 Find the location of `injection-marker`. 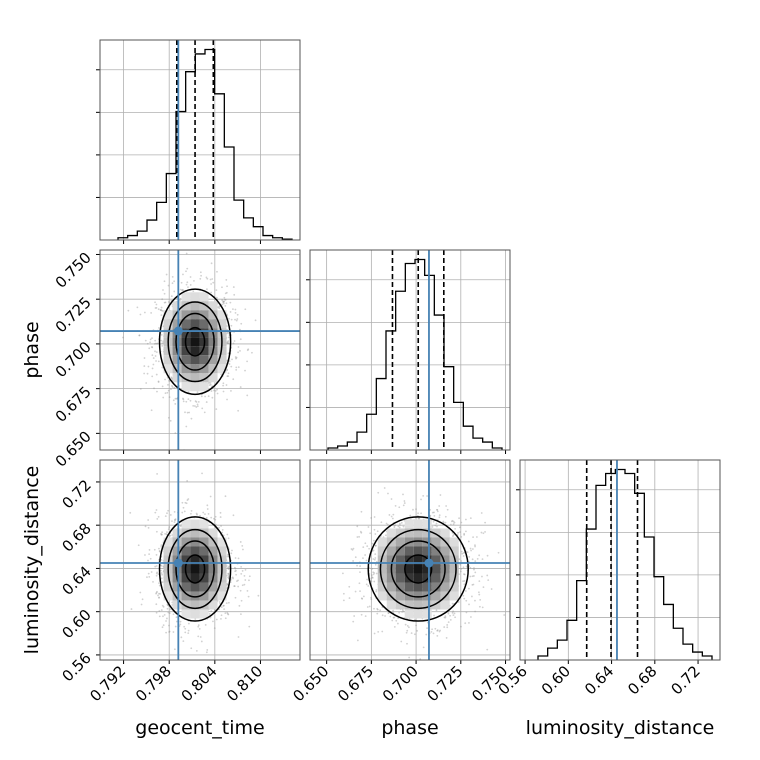

injection-marker is located at coordinates (429, 563).